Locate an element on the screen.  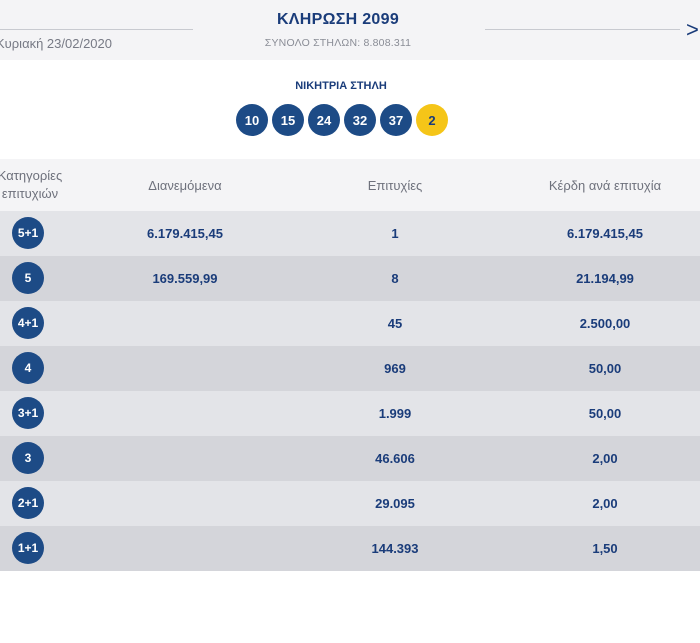
table-row: 5 169.559,99 8 21.194,99 is located at coordinates (350, 278).